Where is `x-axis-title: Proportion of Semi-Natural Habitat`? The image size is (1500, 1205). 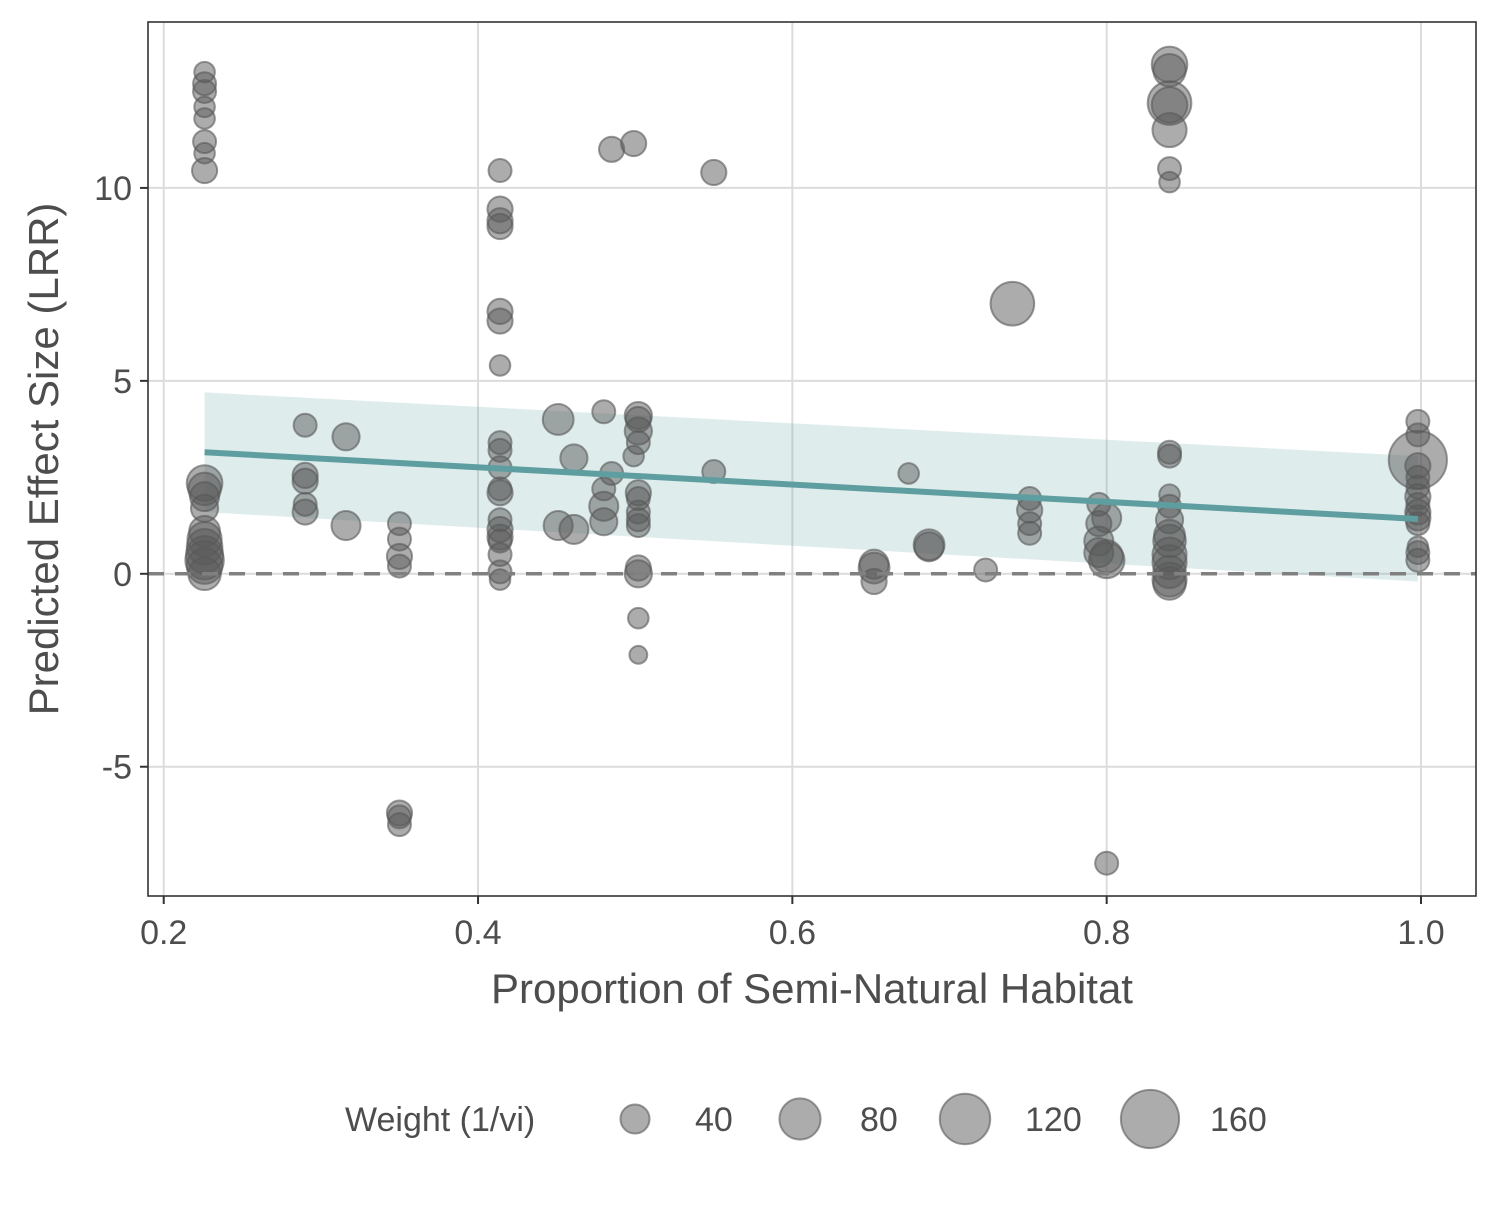 x-axis-title: Proportion of Semi-Natural Habitat is located at coordinates (812, 988).